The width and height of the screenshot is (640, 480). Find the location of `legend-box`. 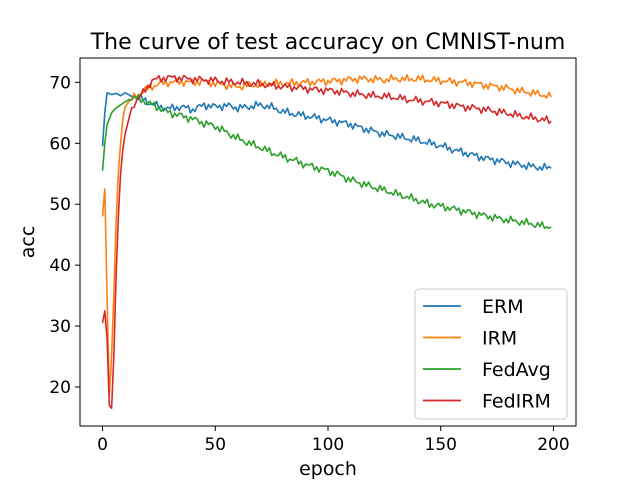

legend-box is located at coordinates (491, 354).